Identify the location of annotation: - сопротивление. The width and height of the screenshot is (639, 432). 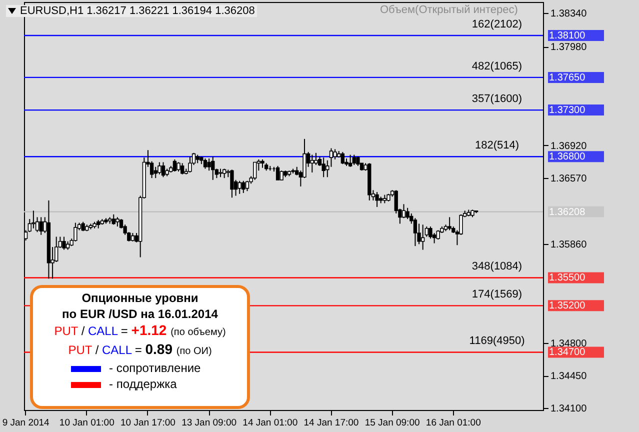
(155, 368).